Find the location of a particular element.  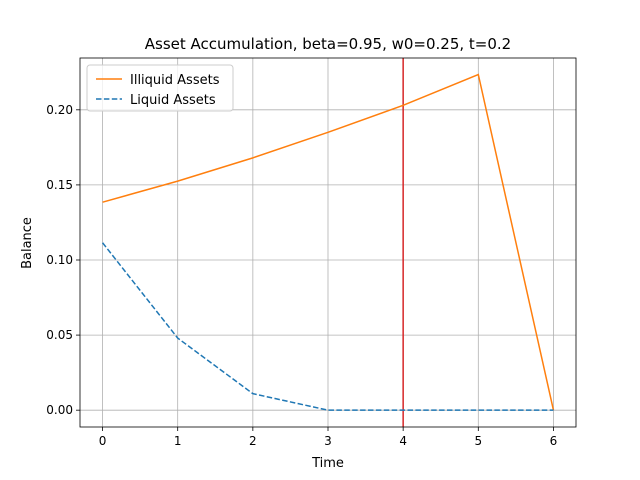

x-tick-label-2: 2 is located at coordinates (253, 441).